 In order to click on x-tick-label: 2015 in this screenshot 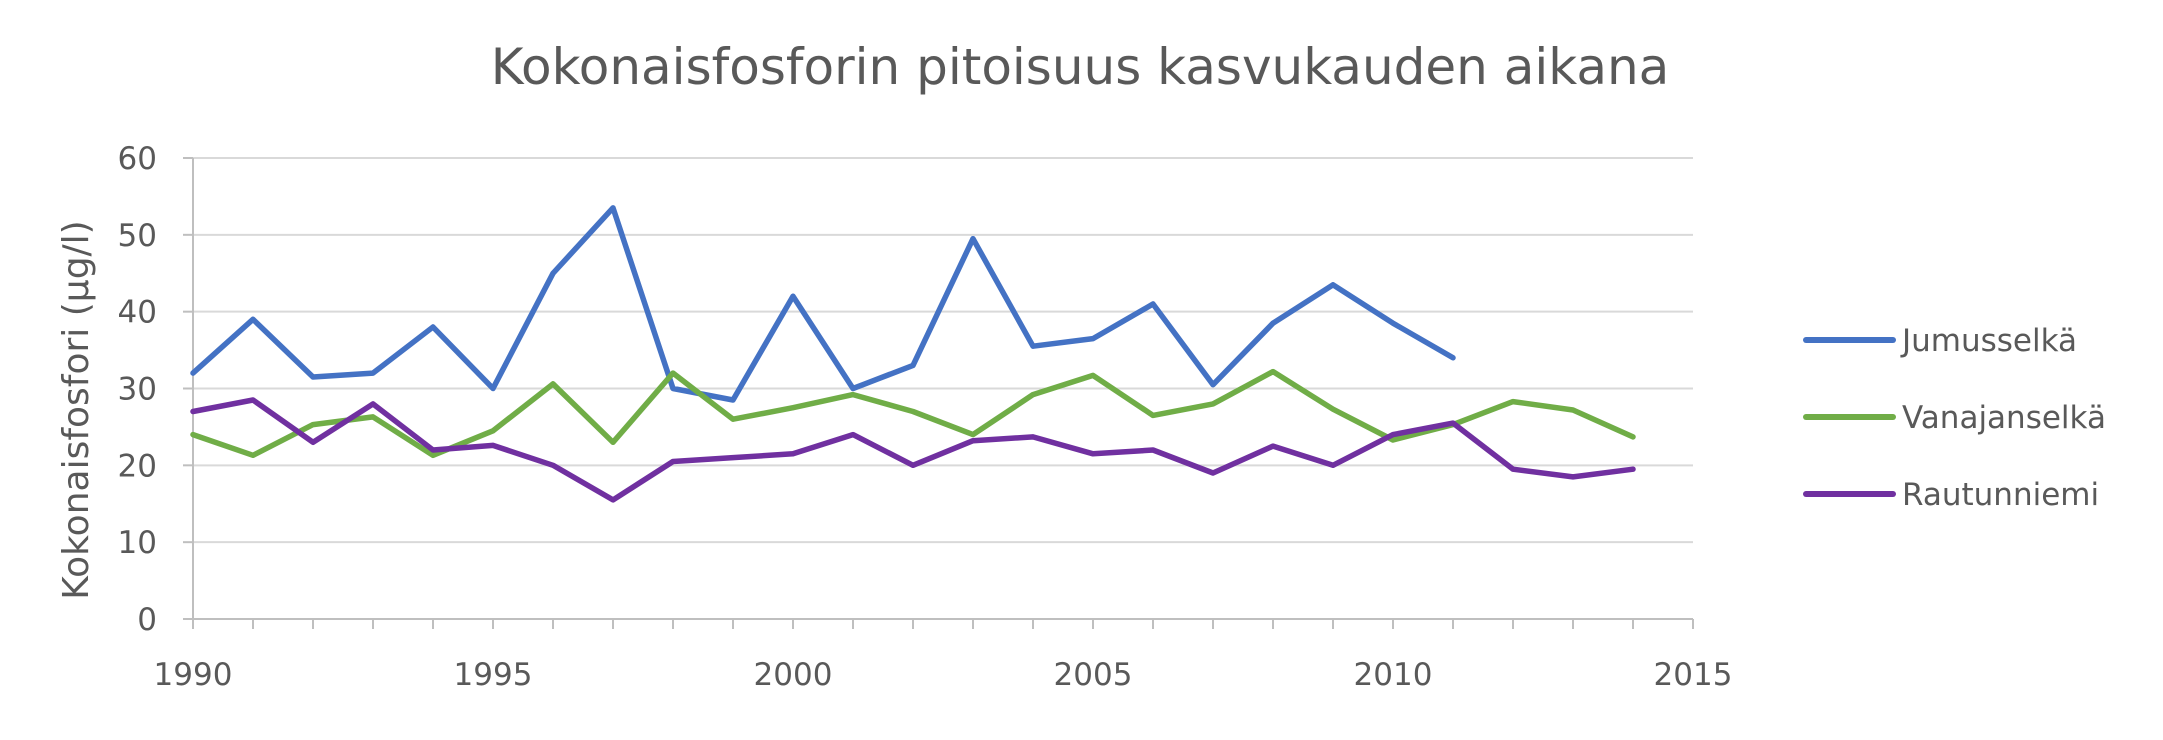, I will do `click(1693, 675)`.